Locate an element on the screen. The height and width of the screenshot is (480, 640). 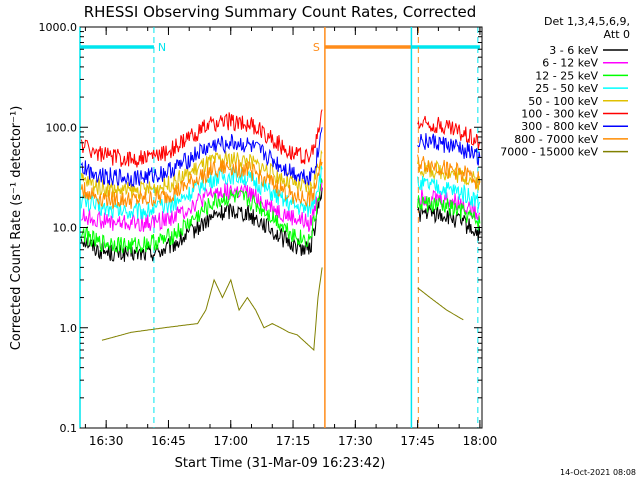
x-tick-label: 16:45 is located at coordinates (168, 441).